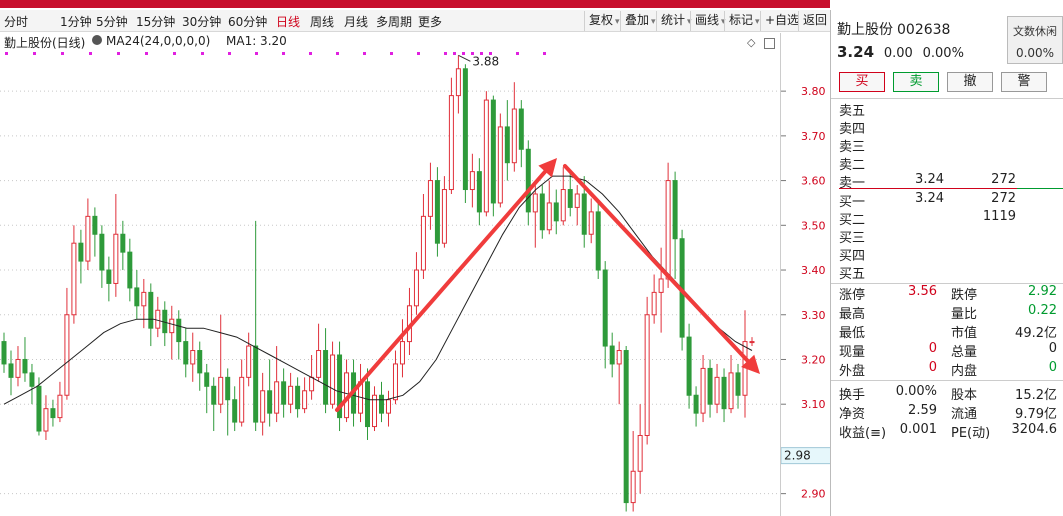  I want to click on ask-level-label: 卖四, so click(852, 129).